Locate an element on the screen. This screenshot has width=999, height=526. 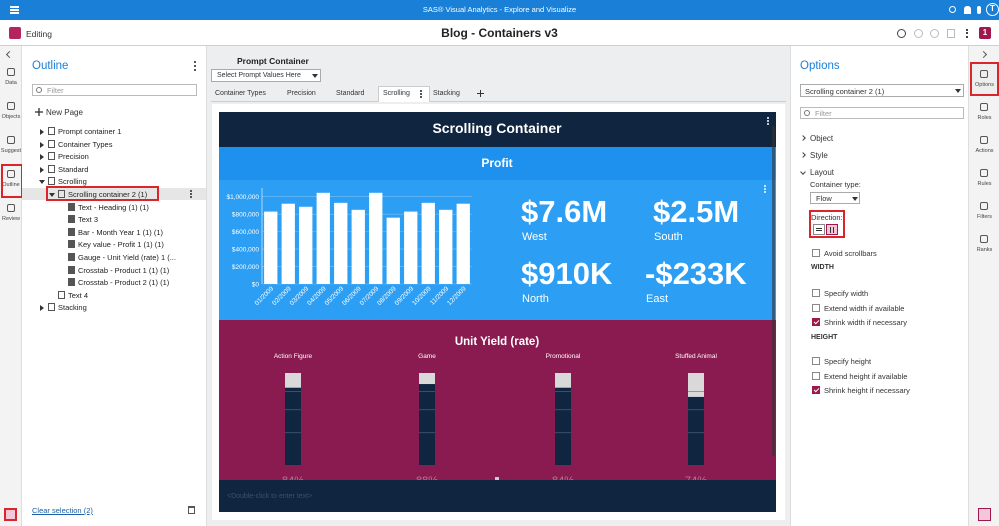
direction-vertical is located at coordinates (832, 229).